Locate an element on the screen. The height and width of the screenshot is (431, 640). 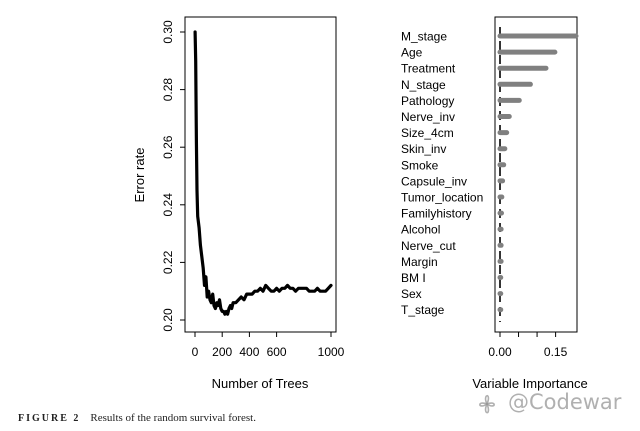
error-rate-y-tick-label: 0.24 is located at coordinates (168, 205).